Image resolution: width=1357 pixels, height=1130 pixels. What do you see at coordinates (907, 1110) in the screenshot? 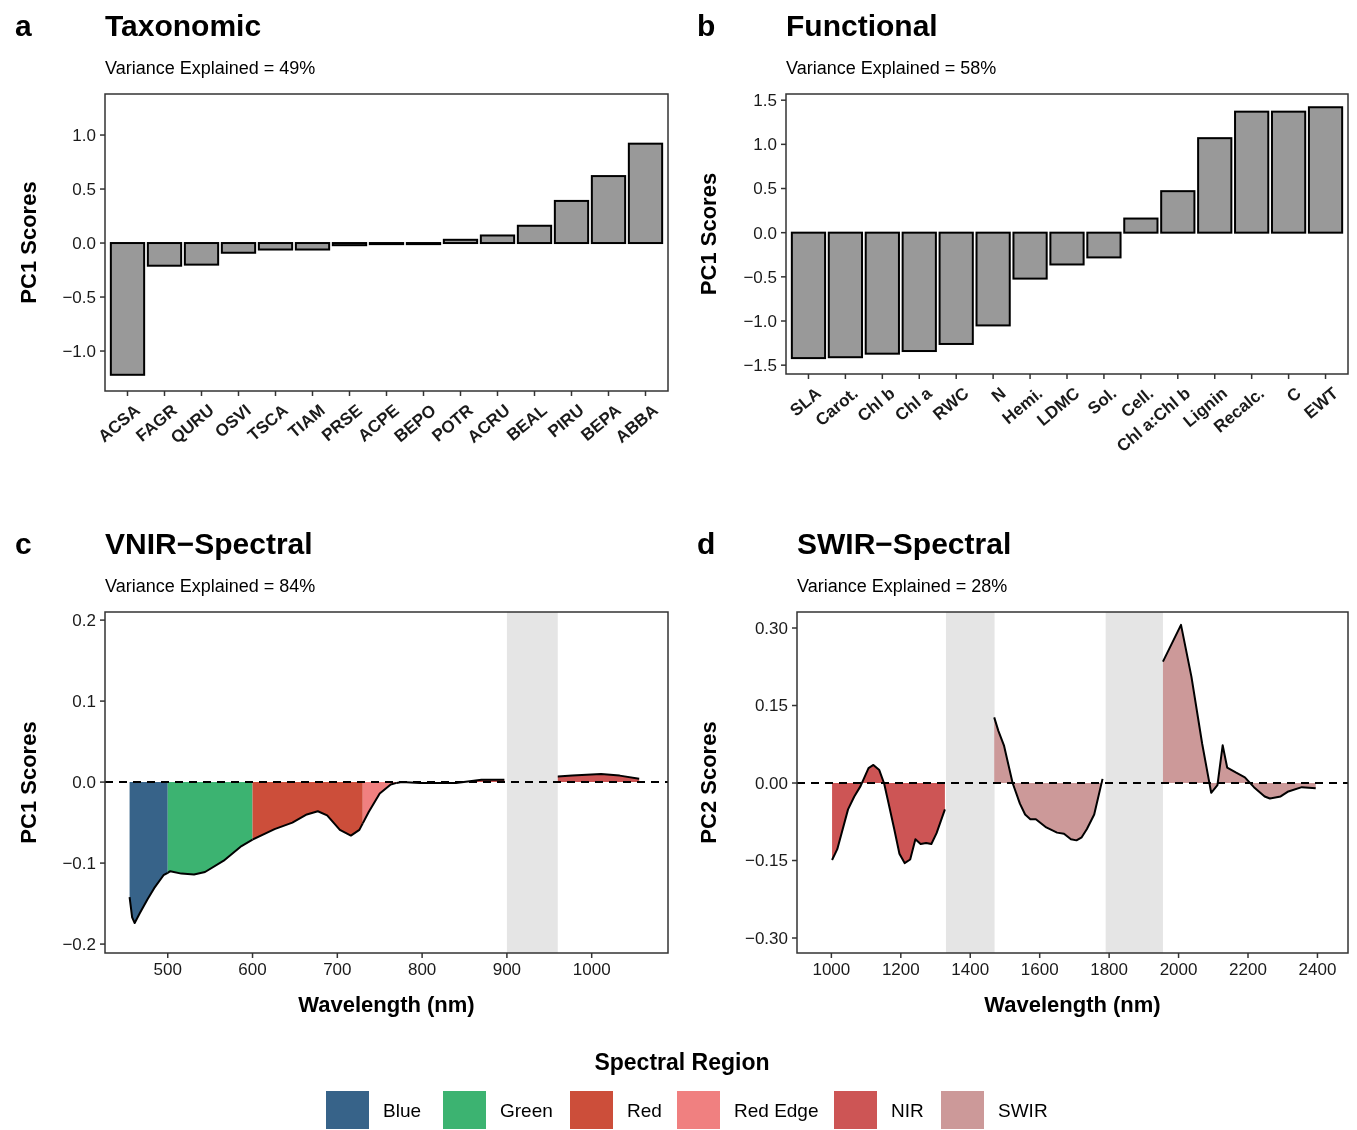
I see `legend-label: NIR` at bounding box center [907, 1110].